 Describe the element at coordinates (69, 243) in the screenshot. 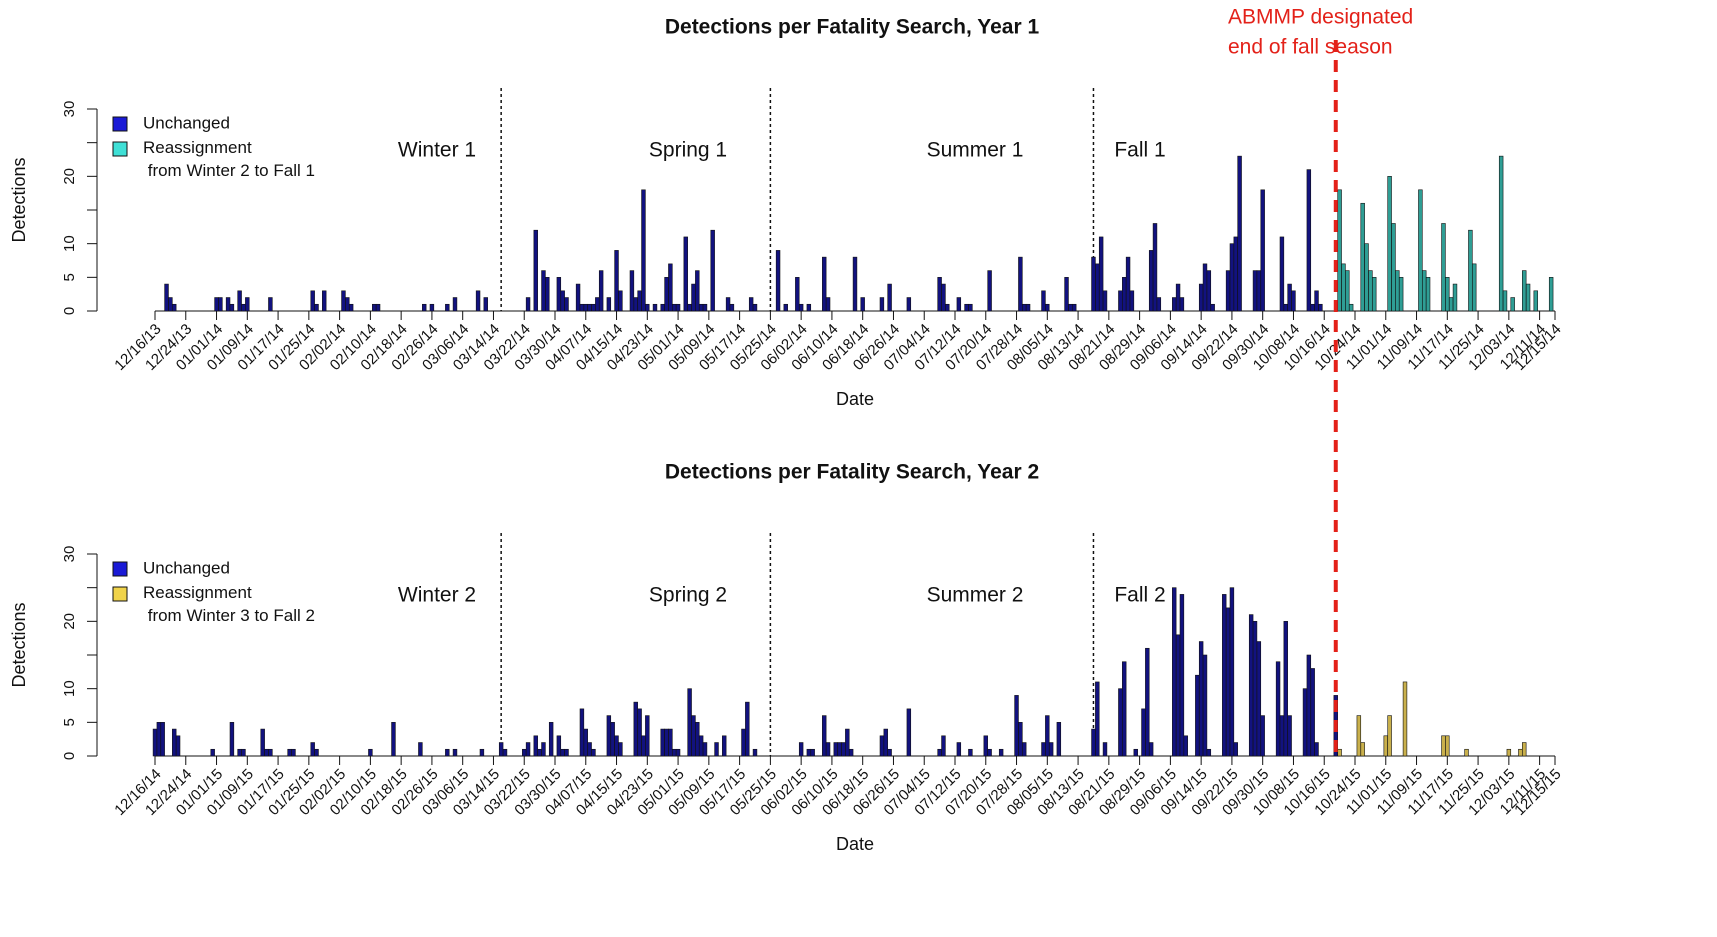

I see `y-tick-label: 10` at that location.